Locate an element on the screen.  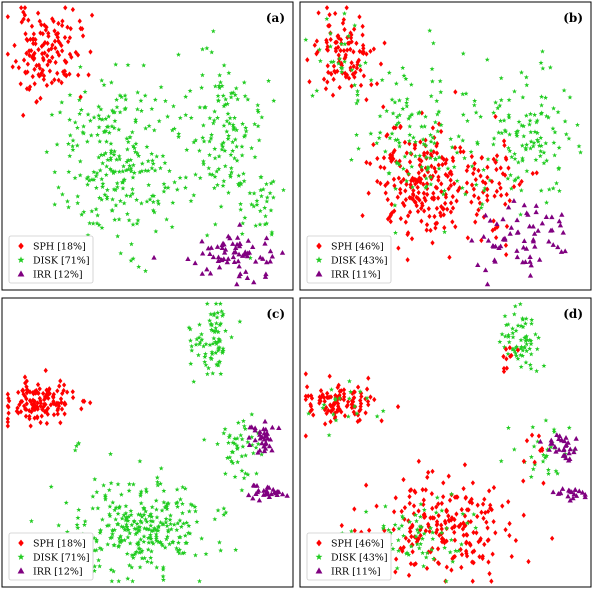
legend-entry-sph: SPH [18%] is located at coordinates (59, 247).